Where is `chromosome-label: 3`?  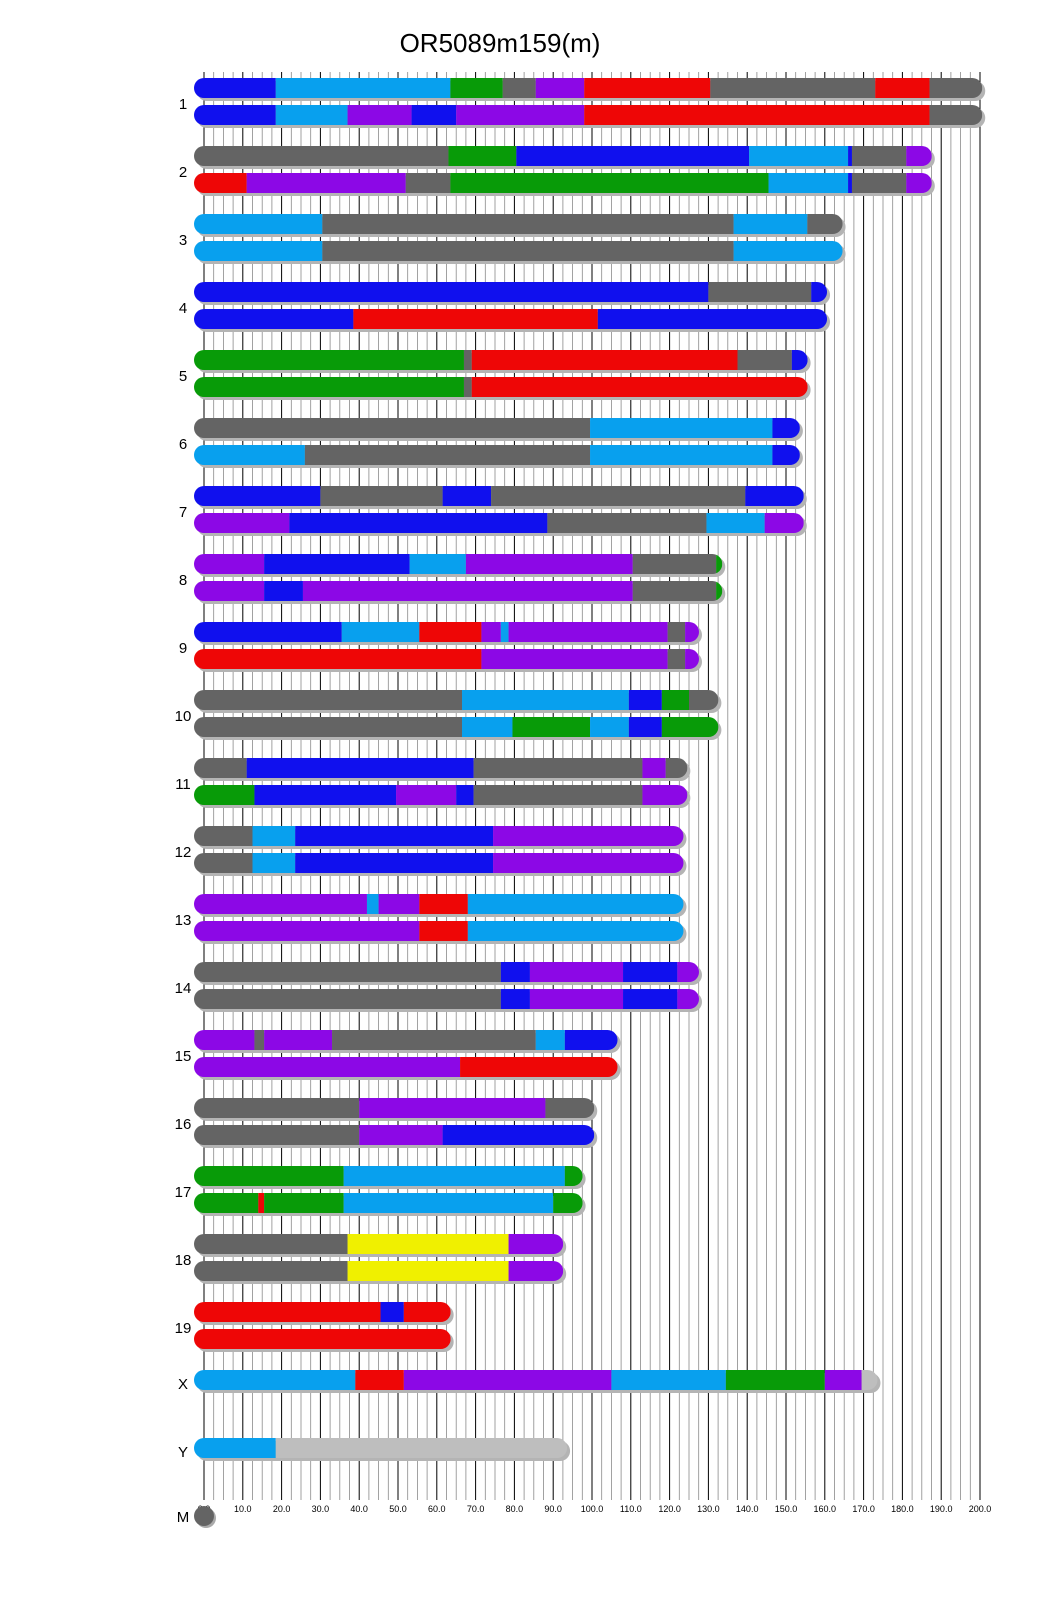
chromosome-label: 3 is located at coordinates (183, 240).